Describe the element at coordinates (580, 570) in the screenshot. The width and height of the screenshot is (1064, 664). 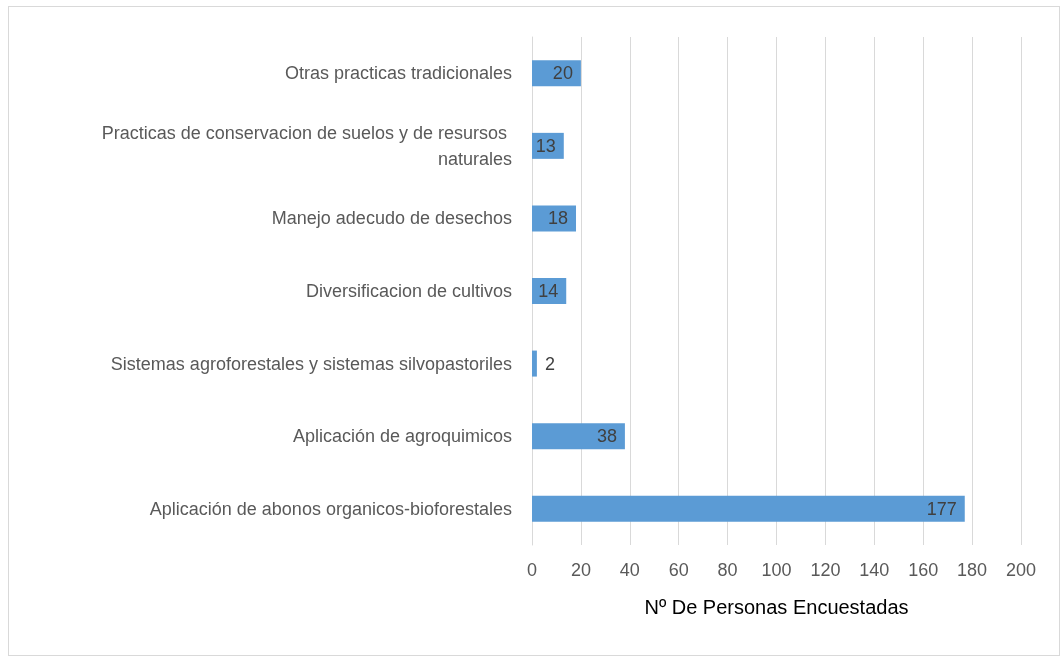
I see `x-tick-label: 20` at that location.